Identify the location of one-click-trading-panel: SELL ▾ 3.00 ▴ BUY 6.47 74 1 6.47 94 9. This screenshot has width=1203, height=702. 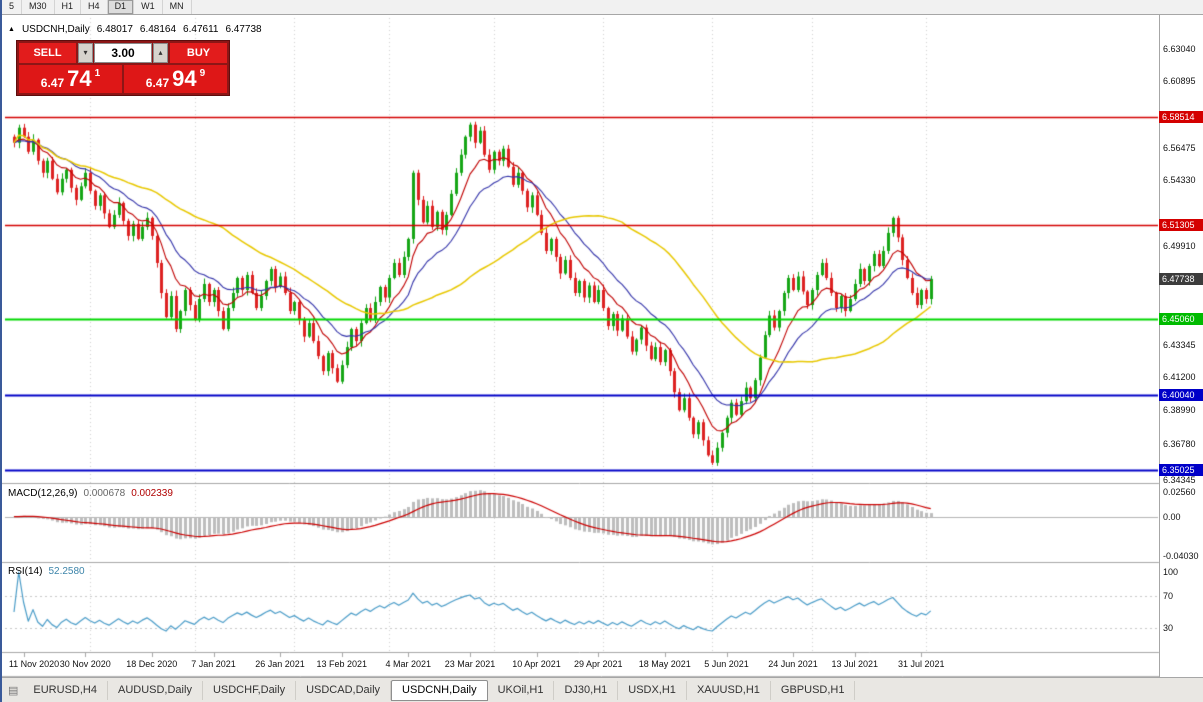
(123, 68).